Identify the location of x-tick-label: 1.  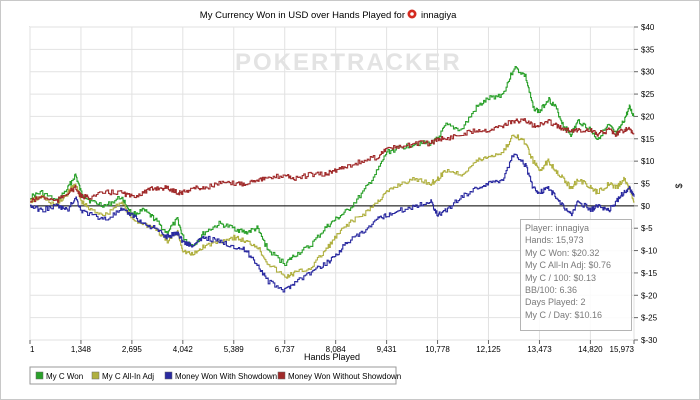
(32, 349).